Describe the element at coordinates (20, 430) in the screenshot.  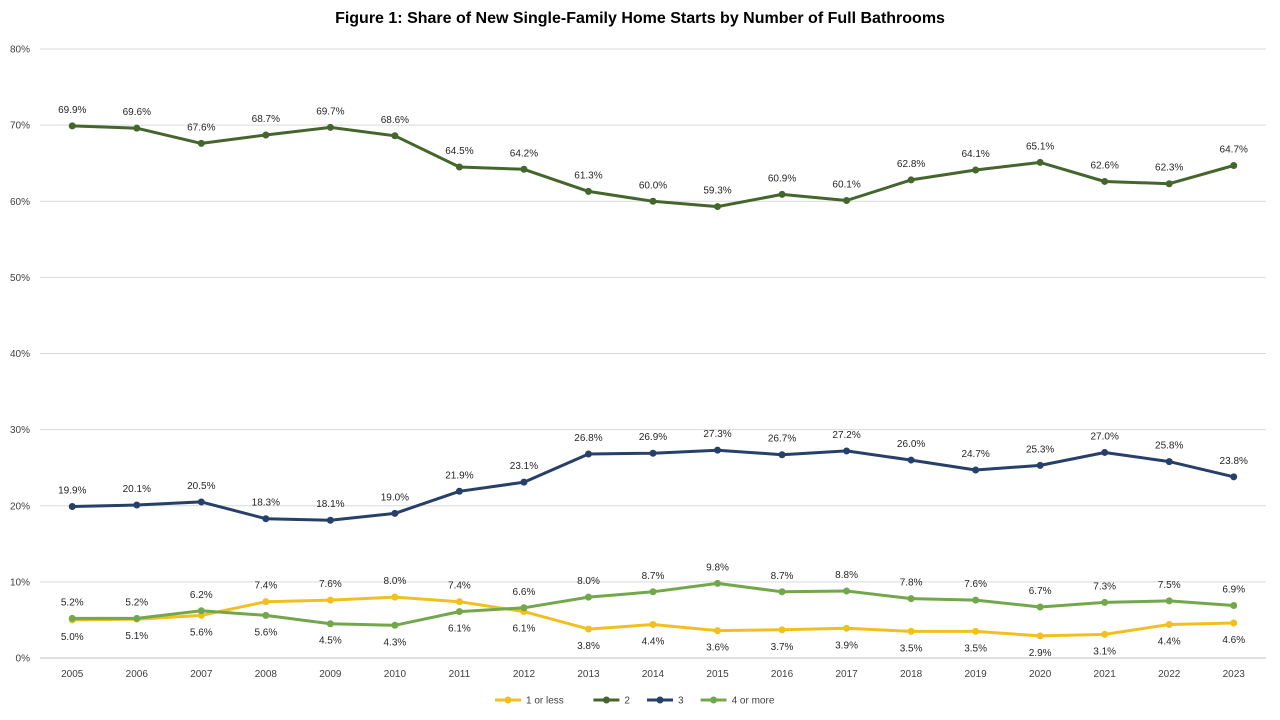
I see `y-tick-label: 30%` at that location.